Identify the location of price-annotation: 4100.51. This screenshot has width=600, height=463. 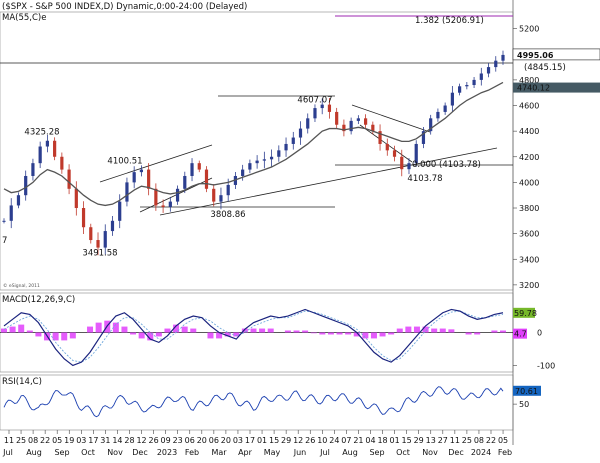
(124, 162).